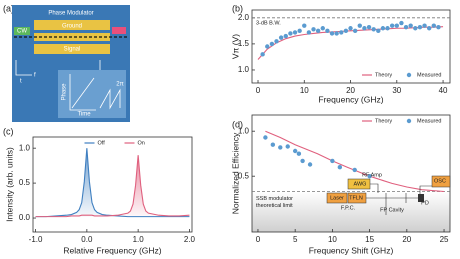  Describe the element at coordinates (35, 76) in the screenshot. I see `axis-letter: f` at that location.